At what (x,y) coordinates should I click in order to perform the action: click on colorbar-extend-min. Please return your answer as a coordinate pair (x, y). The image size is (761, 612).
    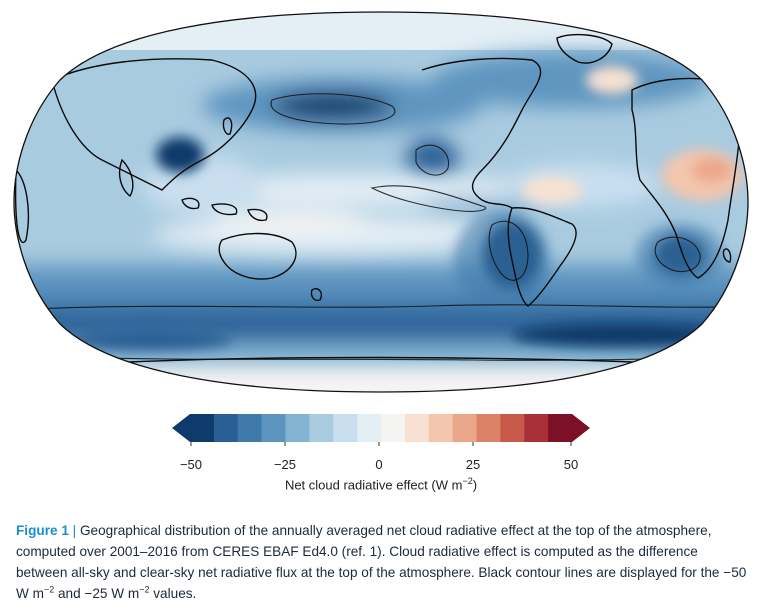
    Looking at the image, I should click on (181, 428).